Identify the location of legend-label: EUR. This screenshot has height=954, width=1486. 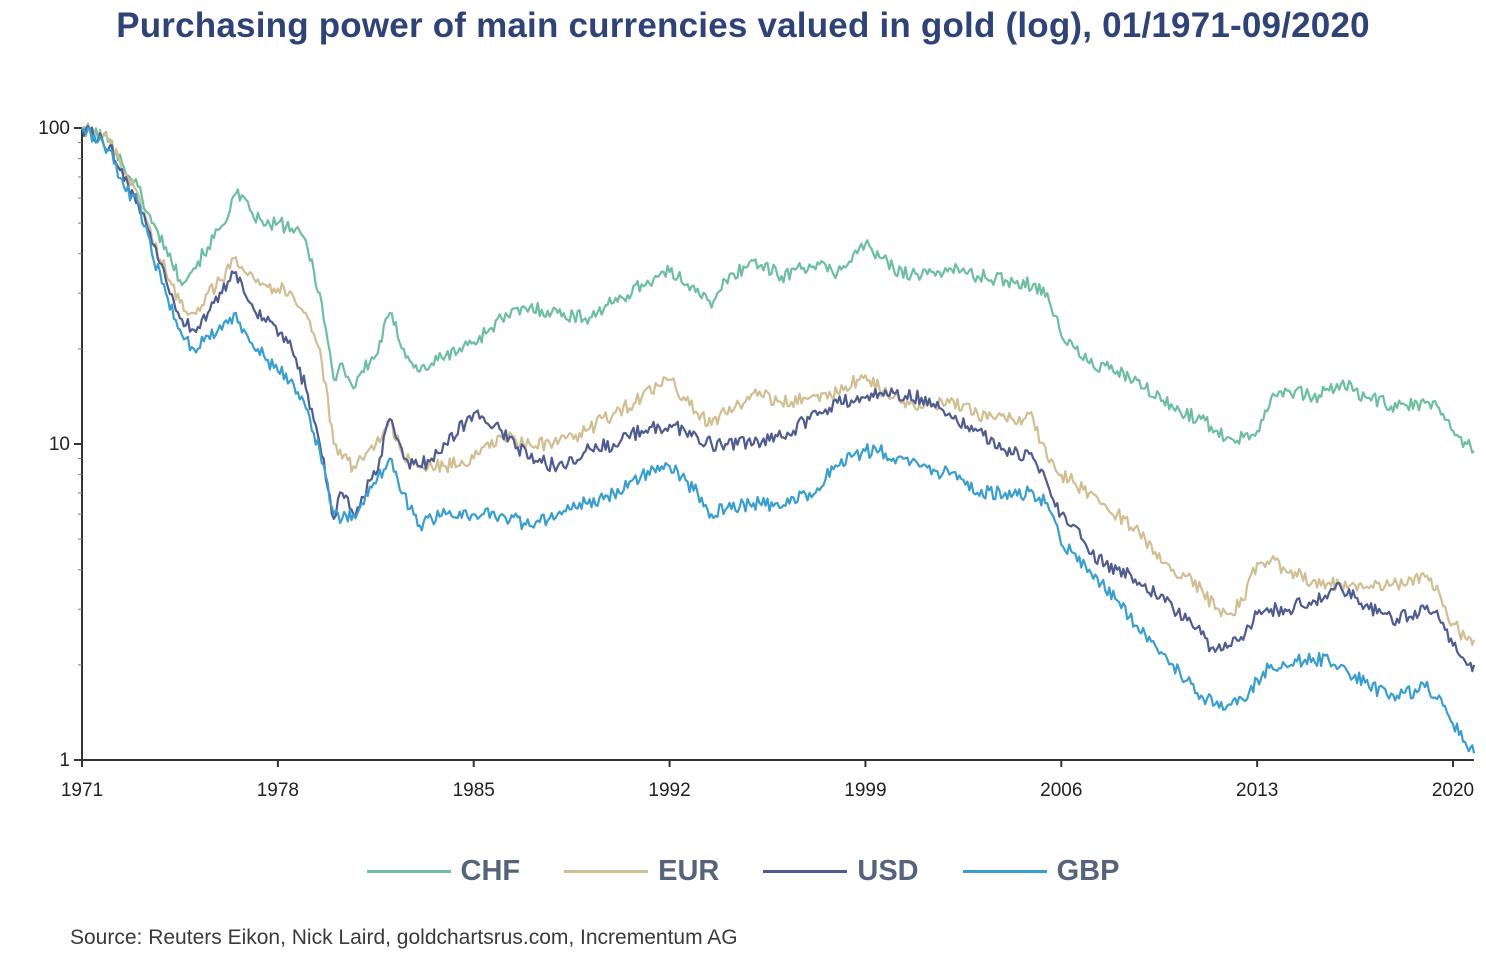
(689, 871).